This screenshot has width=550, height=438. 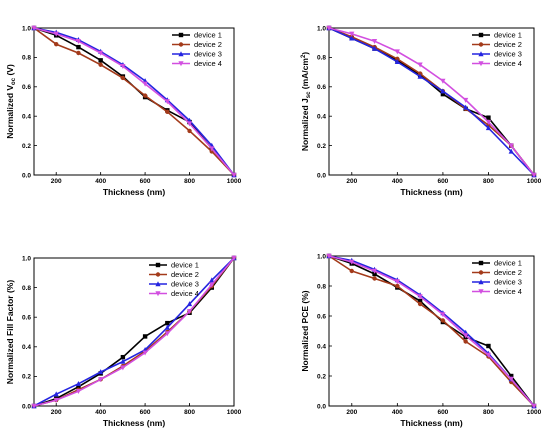 What do you see at coordinates (208, 35) in the screenshot?
I see `legend-label: device 1` at bounding box center [208, 35].